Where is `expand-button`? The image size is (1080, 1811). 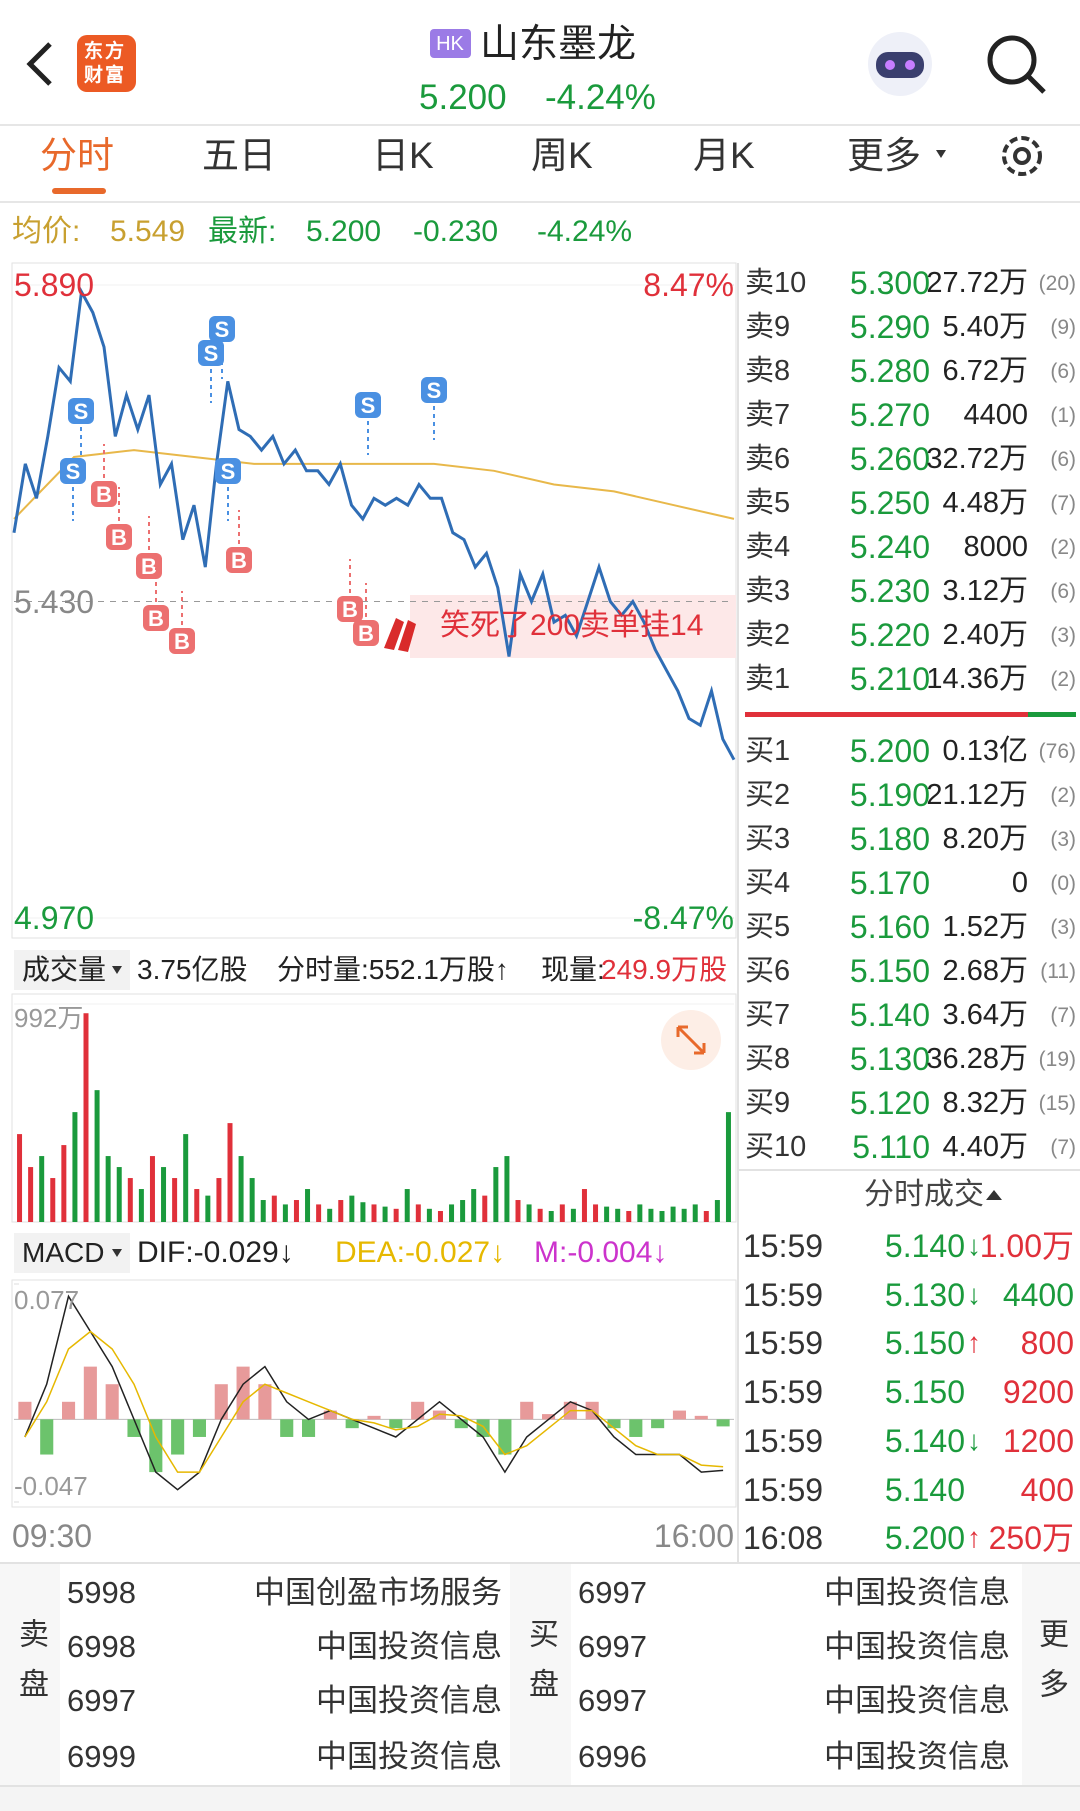
expand-button is located at coordinates (691, 1040).